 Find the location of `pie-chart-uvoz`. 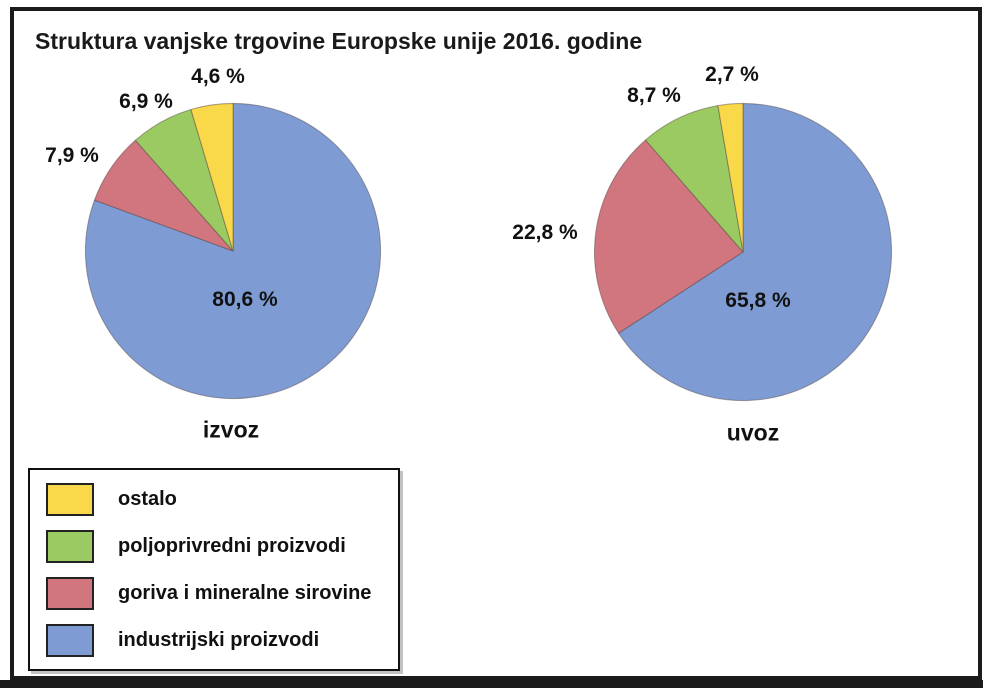

pie-chart-uvoz is located at coordinates (743, 252).